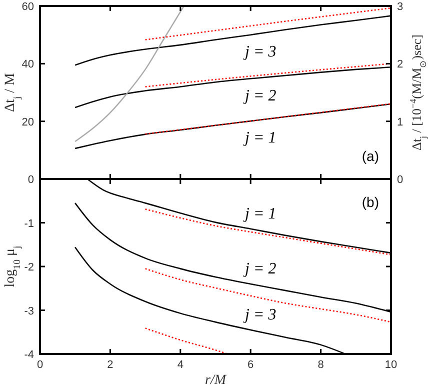 The image size is (429, 386). What do you see at coordinates (28, 7) in the screenshot?
I see `y-tick-label: 60` at bounding box center [28, 7].